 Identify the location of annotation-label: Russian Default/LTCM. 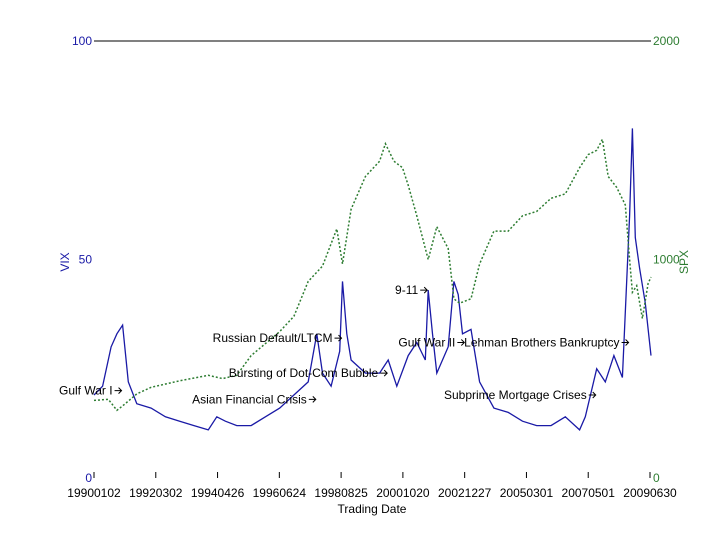
(273, 338).